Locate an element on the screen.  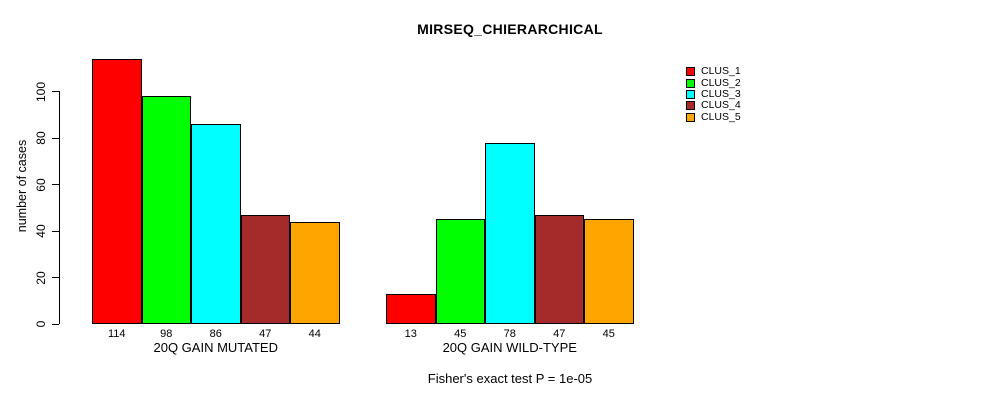
legend-label: CLUS_5 is located at coordinates (721, 116).